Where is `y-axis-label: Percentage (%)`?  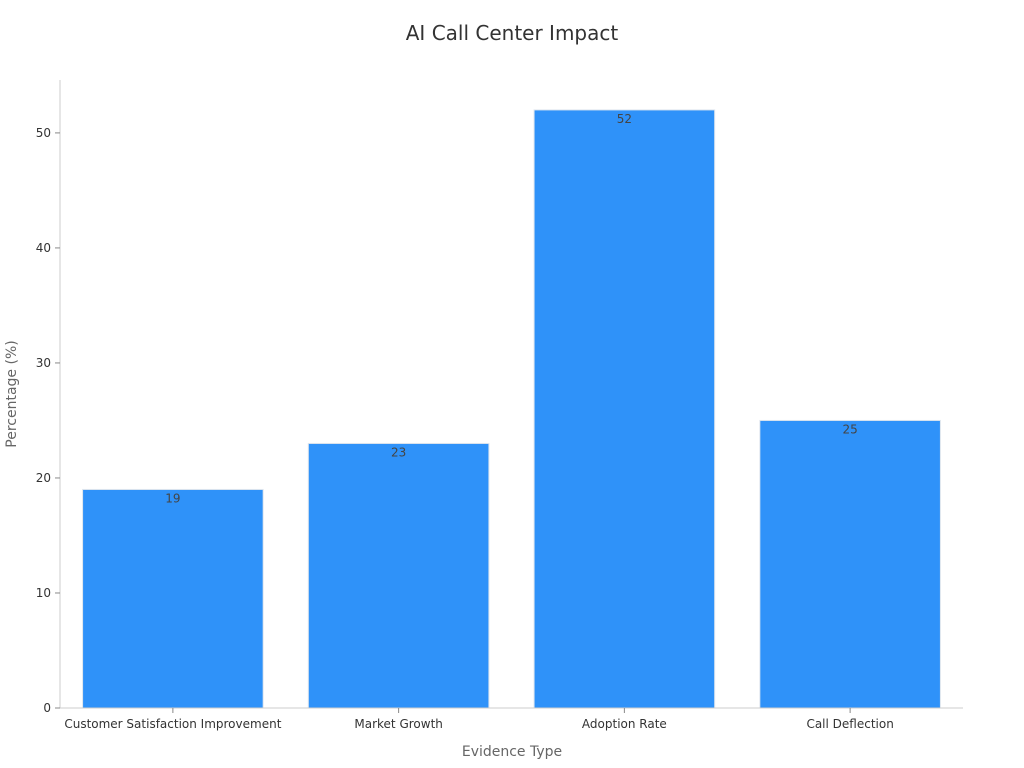 y-axis-label: Percentage (%) is located at coordinates (12, 393).